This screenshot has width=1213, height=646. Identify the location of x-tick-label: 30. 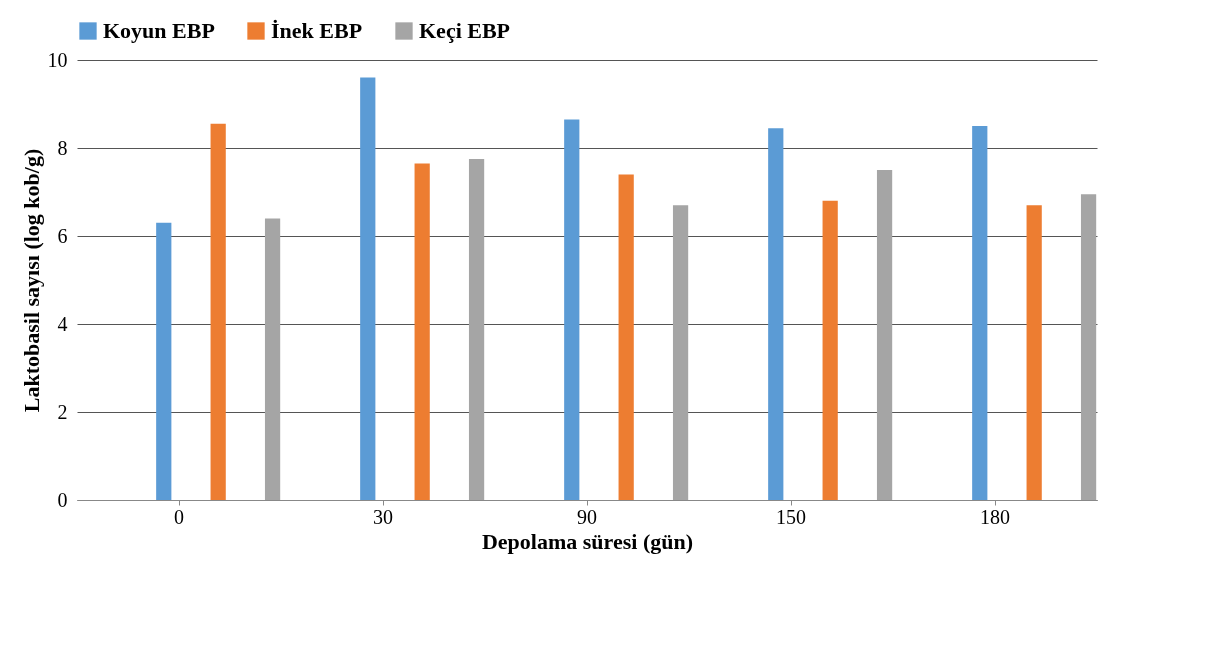
(383, 516).